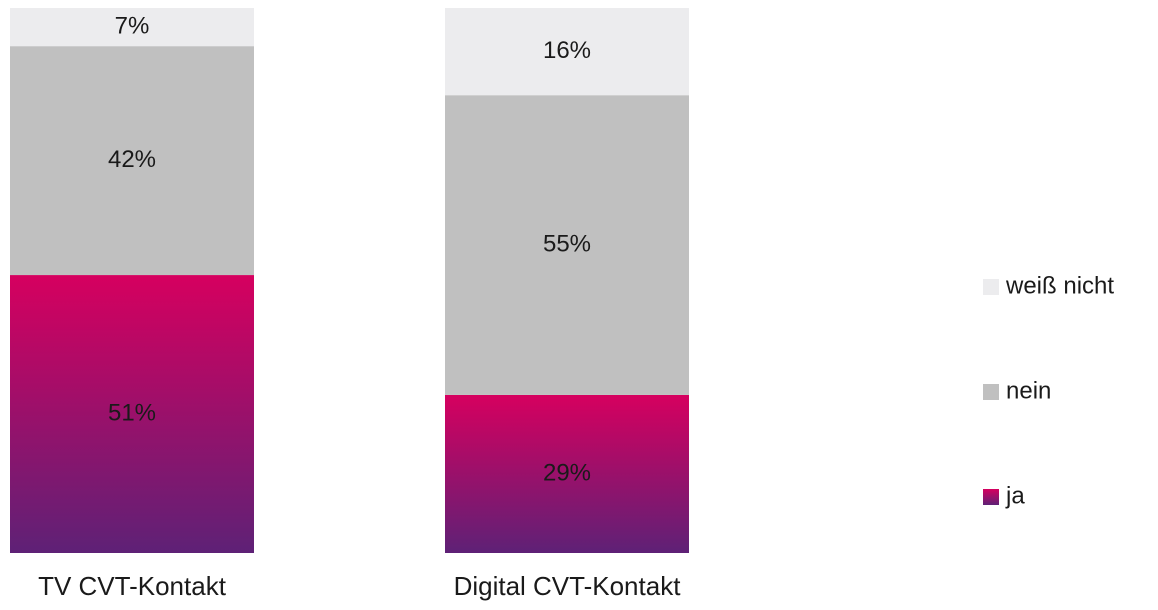 The width and height of the screenshot is (1158, 610). What do you see at coordinates (1015, 495) in the screenshot?
I see `legend-label: ja` at bounding box center [1015, 495].